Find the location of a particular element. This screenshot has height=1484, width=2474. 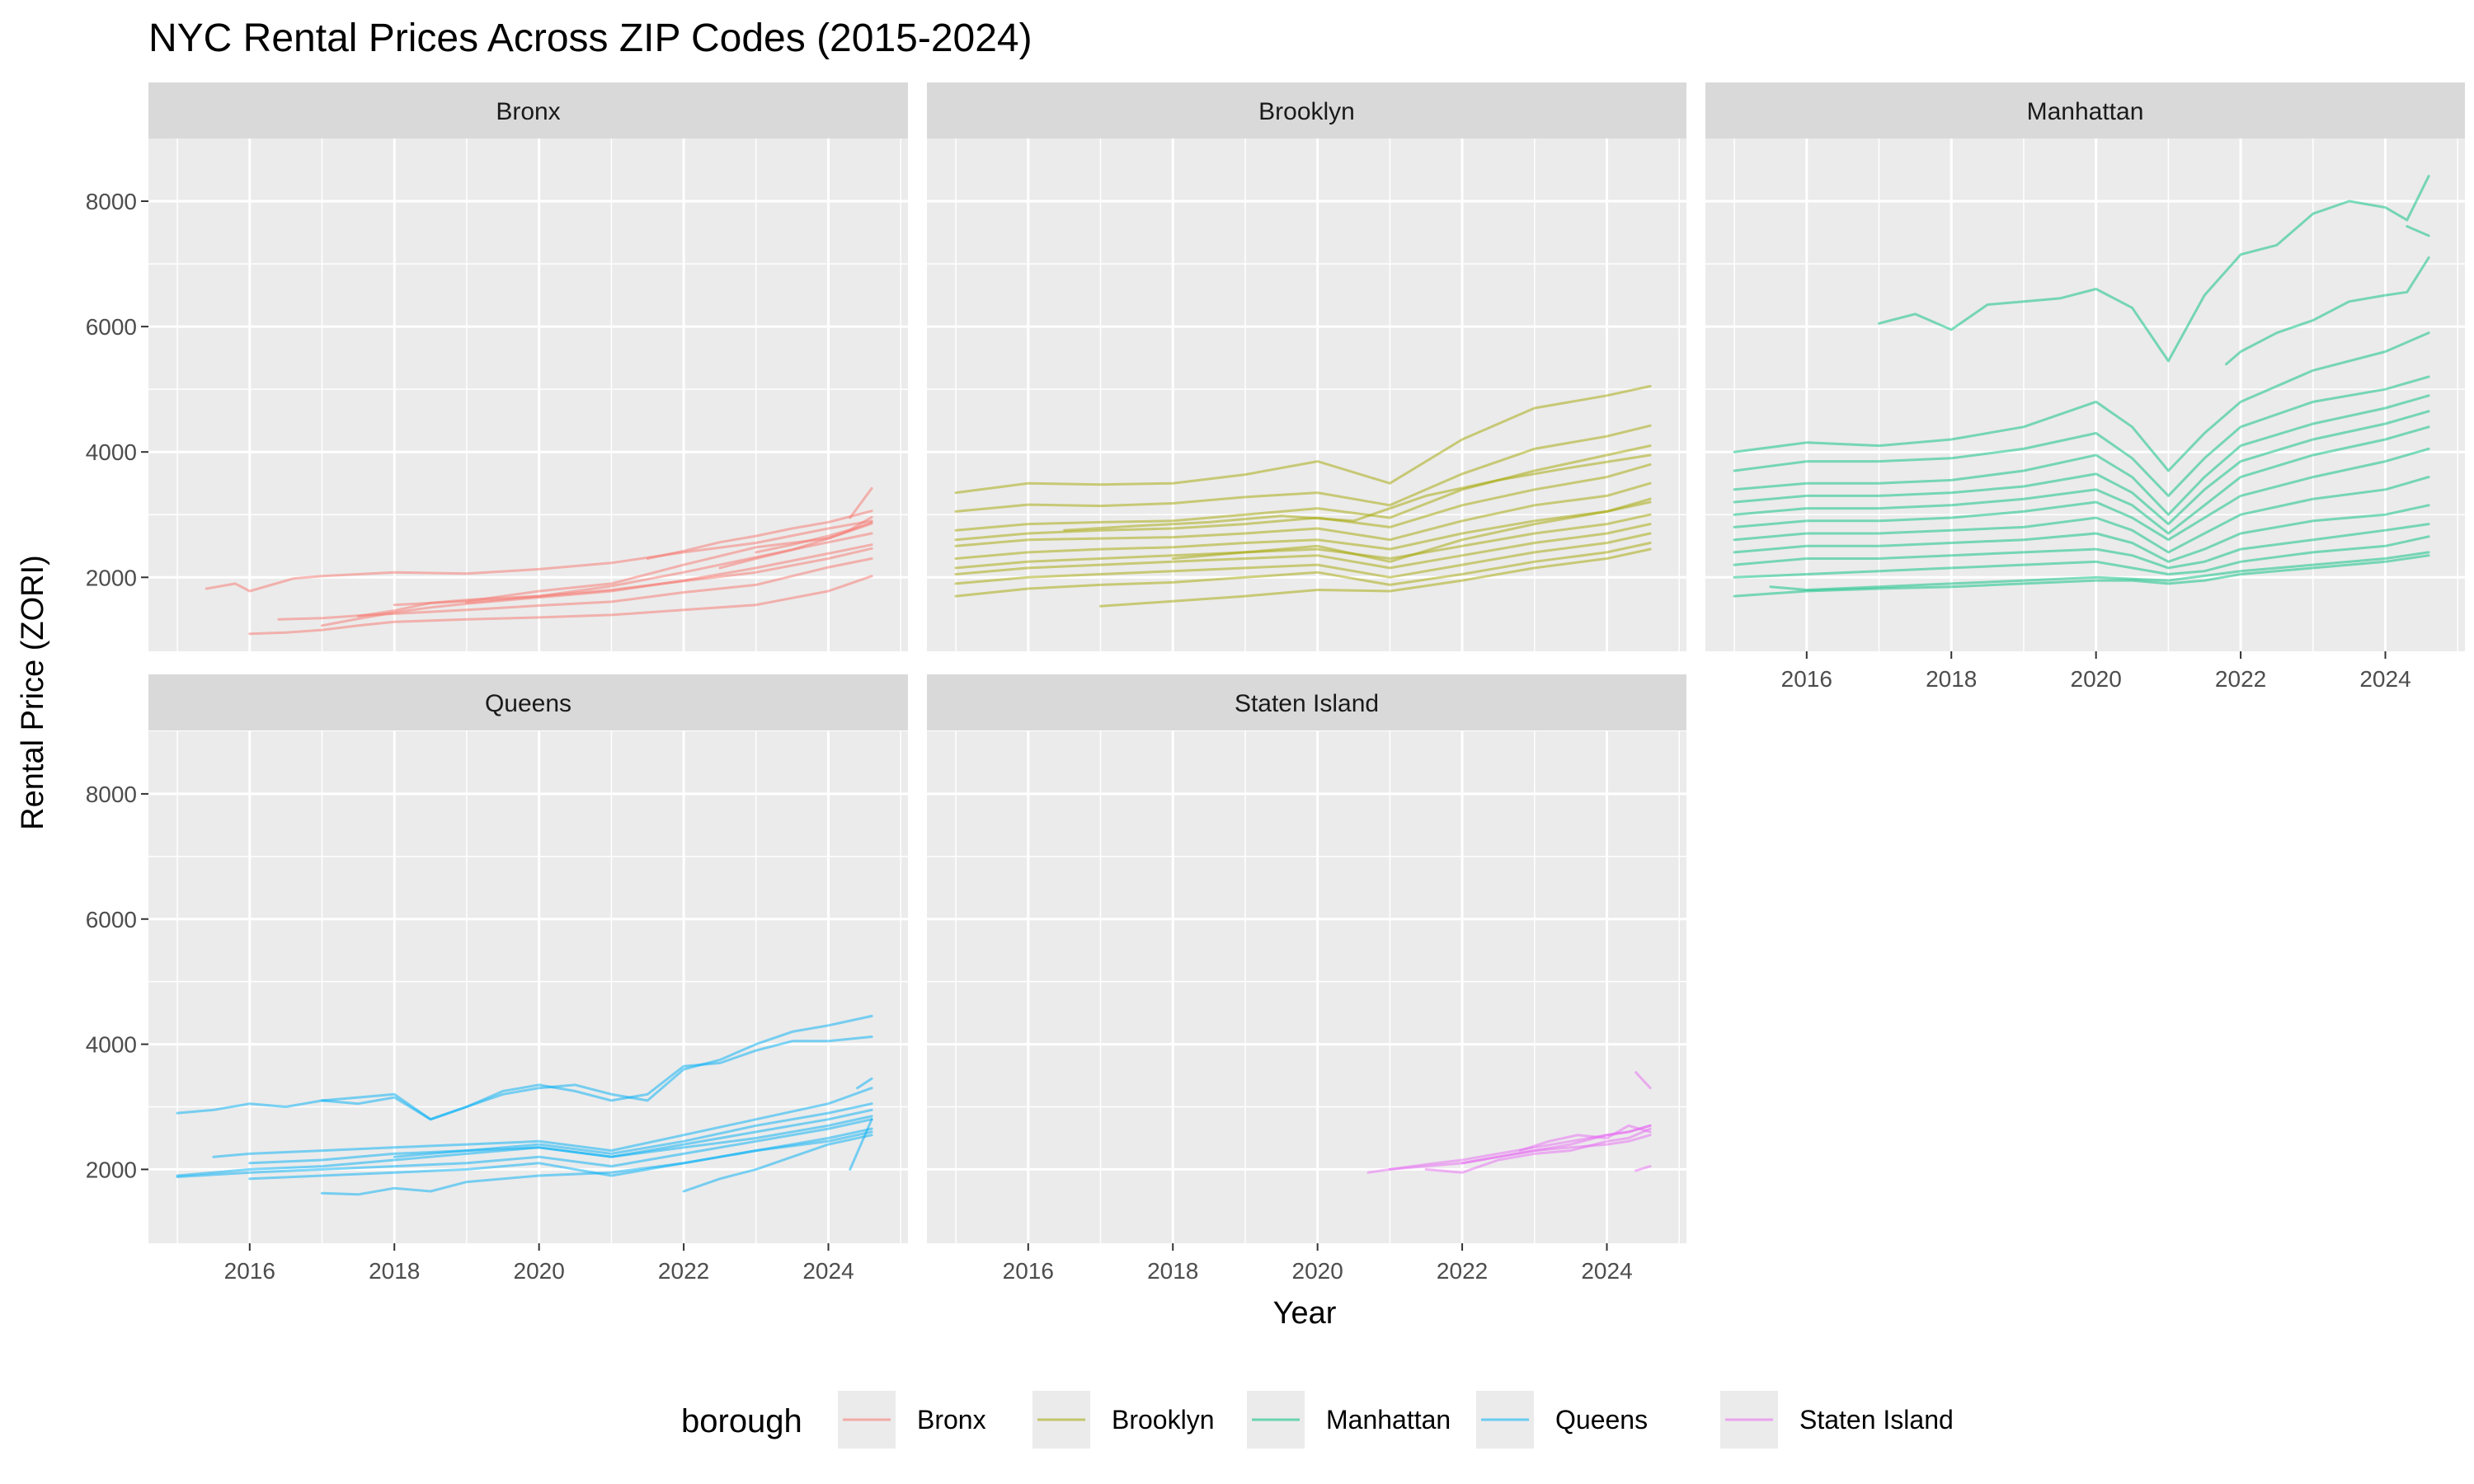

y-tick-label: 2000 is located at coordinates (111, 577).